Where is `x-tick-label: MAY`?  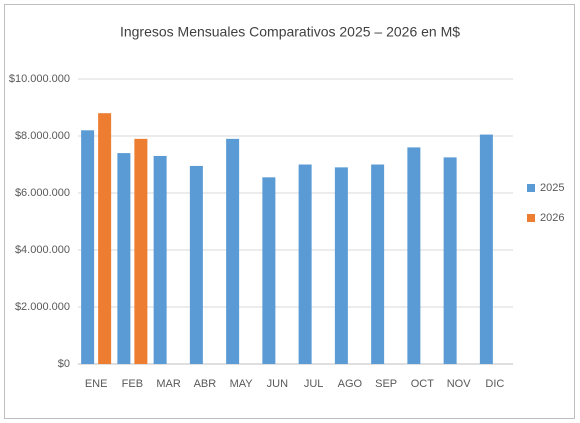
x-tick-label: MAY is located at coordinates (242, 384).